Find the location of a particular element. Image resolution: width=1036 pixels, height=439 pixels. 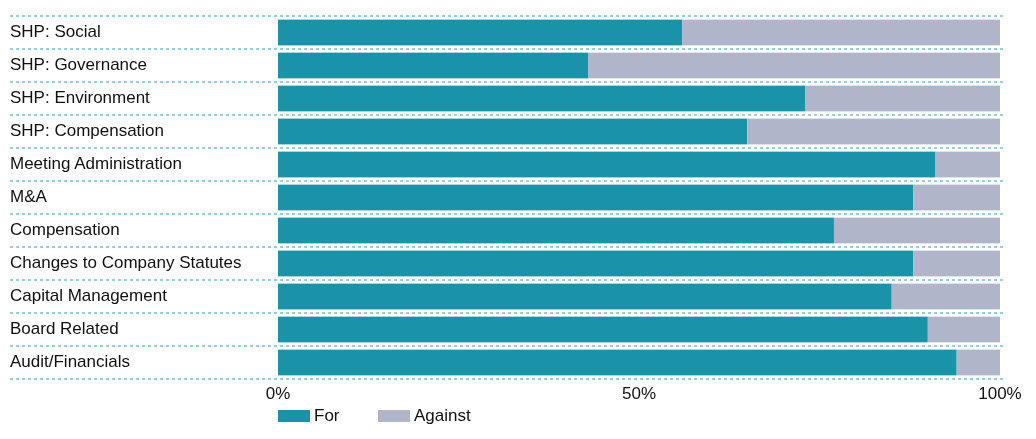

y-tick-label: Board Related is located at coordinates (64, 328).